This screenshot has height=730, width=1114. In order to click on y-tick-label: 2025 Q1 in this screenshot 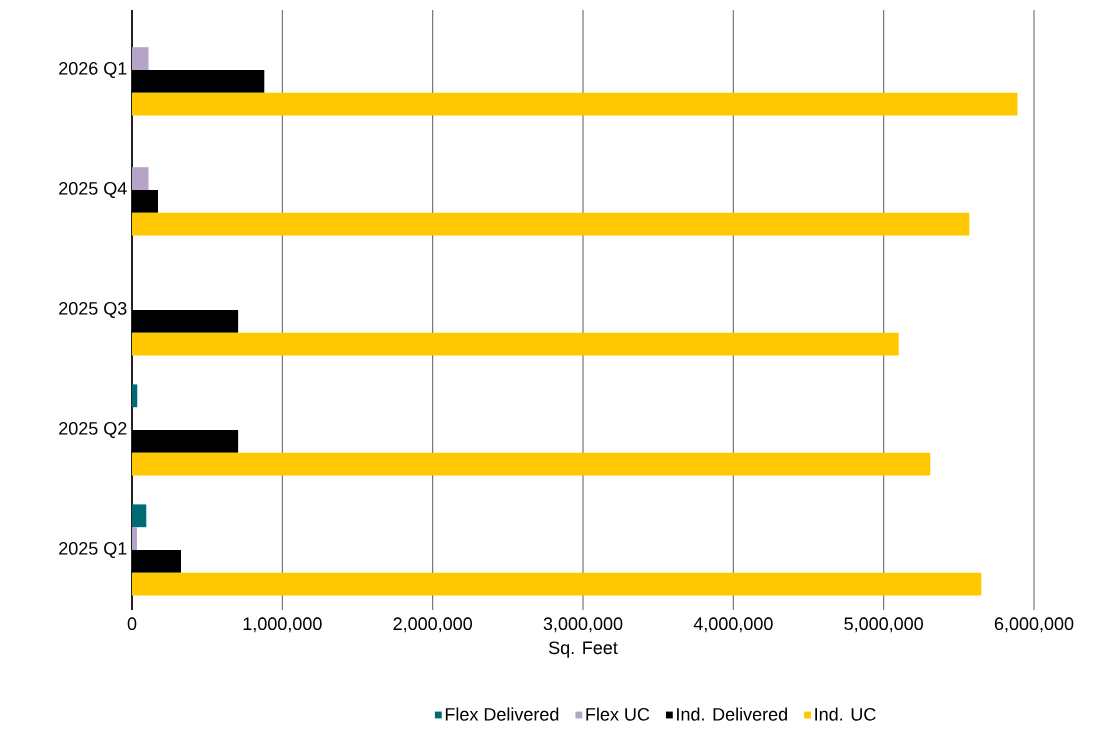, I will do `click(93, 550)`.